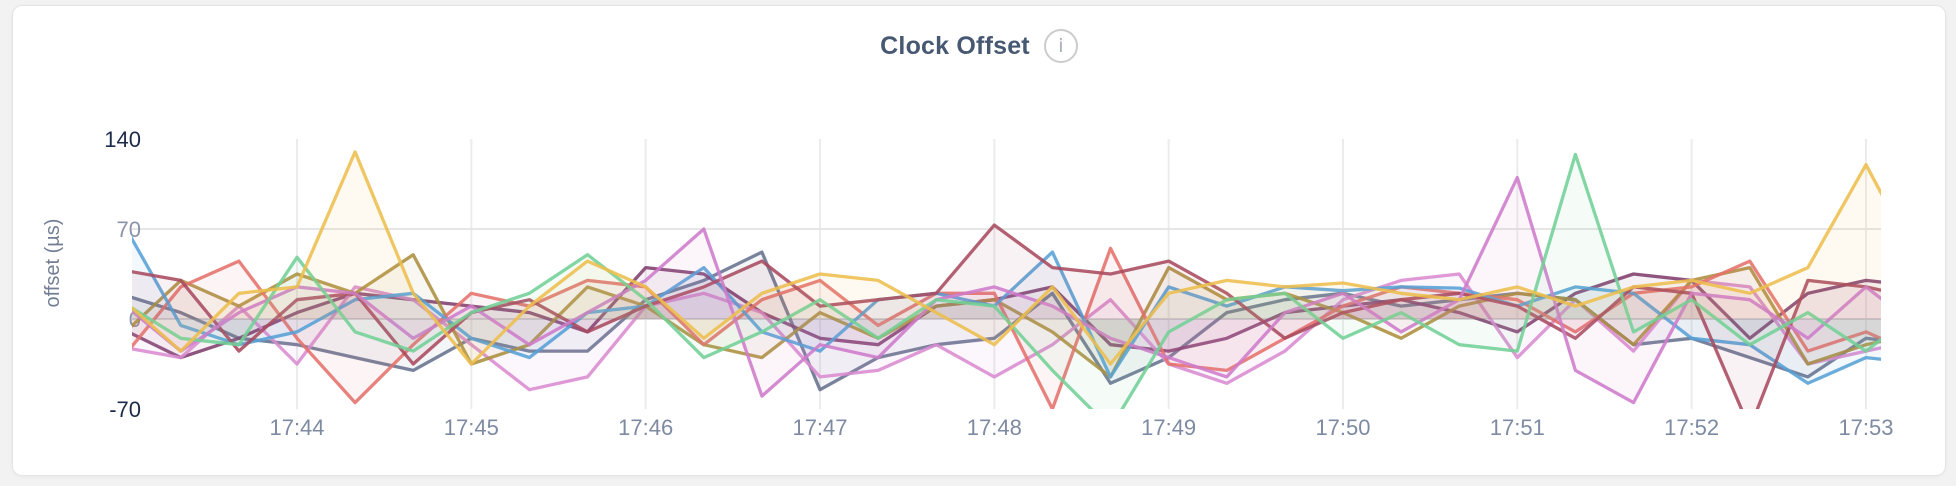 The height and width of the screenshot is (486, 1956). Describe the element at coordinates (994, 427) in the screenshot. I see `x-tick-label: 17:48` at that location.